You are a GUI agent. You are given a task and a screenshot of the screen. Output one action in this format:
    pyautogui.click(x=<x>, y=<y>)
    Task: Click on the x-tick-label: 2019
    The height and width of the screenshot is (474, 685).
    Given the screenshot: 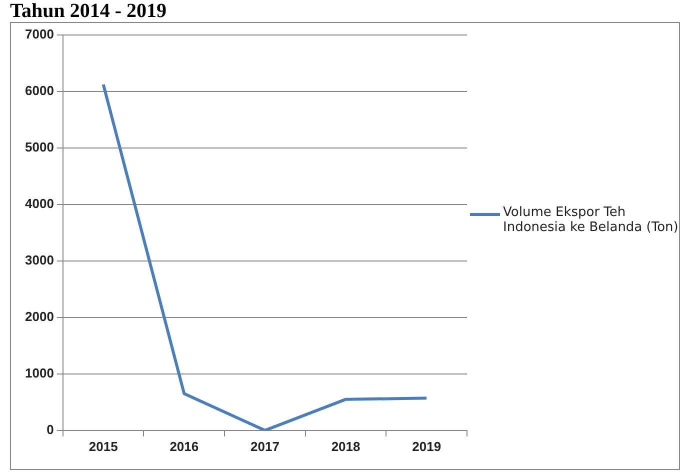 What is the action you would take?
    pyautogui.click(x=427, y=446)
    